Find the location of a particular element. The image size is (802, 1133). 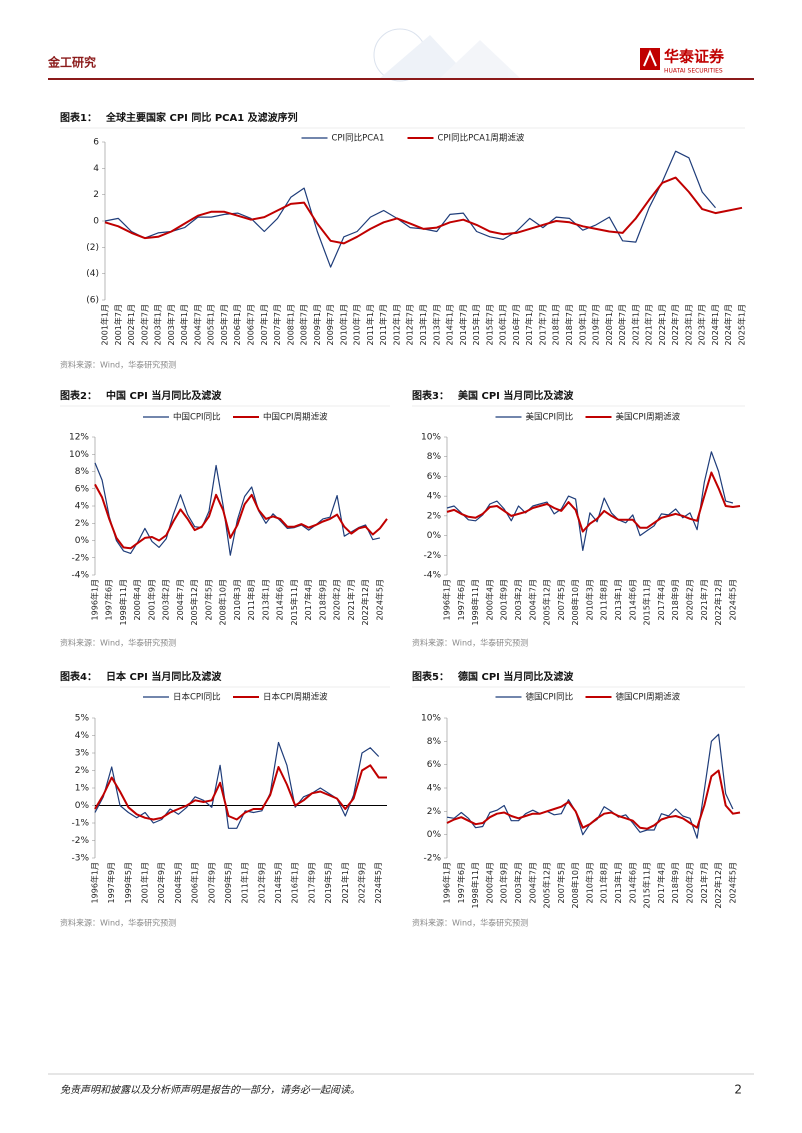

x-tick-label: 2007年7月 is located at coordinates (277, 324).